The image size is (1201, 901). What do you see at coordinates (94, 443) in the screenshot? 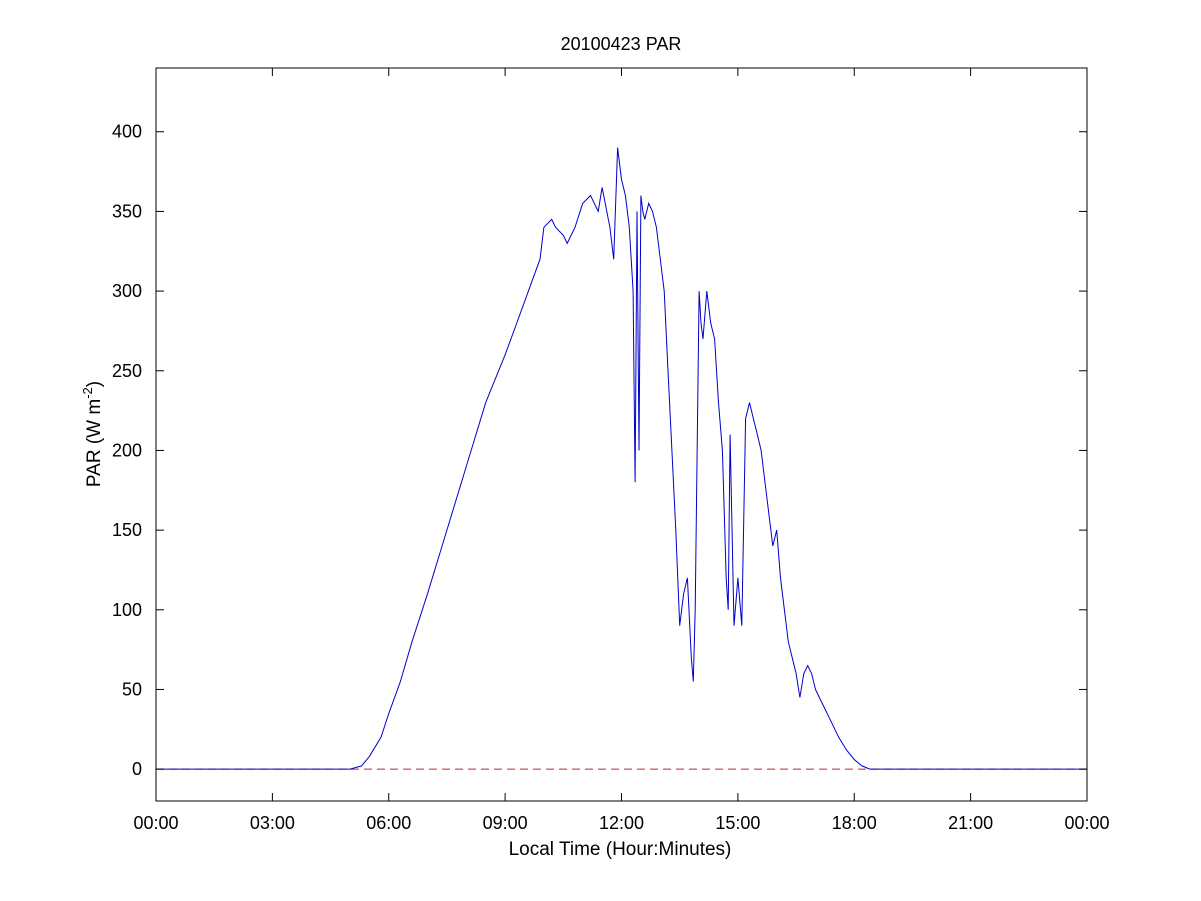
I see `y-axis-label-prefix: PAR (W m` at bounding box center [94, 443].